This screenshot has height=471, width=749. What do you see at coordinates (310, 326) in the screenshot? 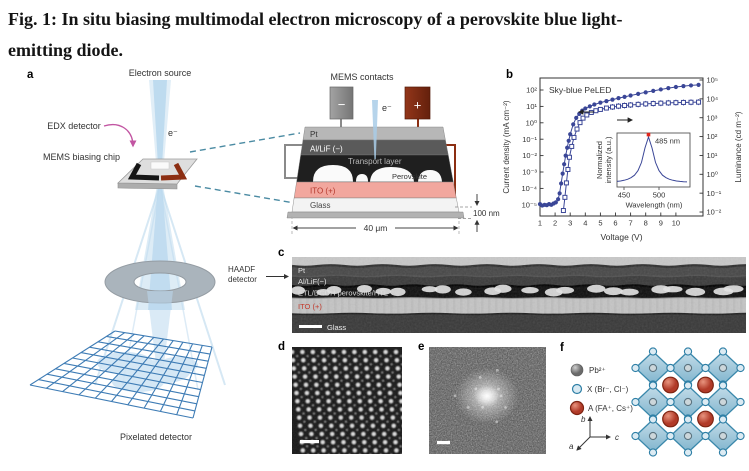
I see `scale-bar` at bounding box center [310, 326].